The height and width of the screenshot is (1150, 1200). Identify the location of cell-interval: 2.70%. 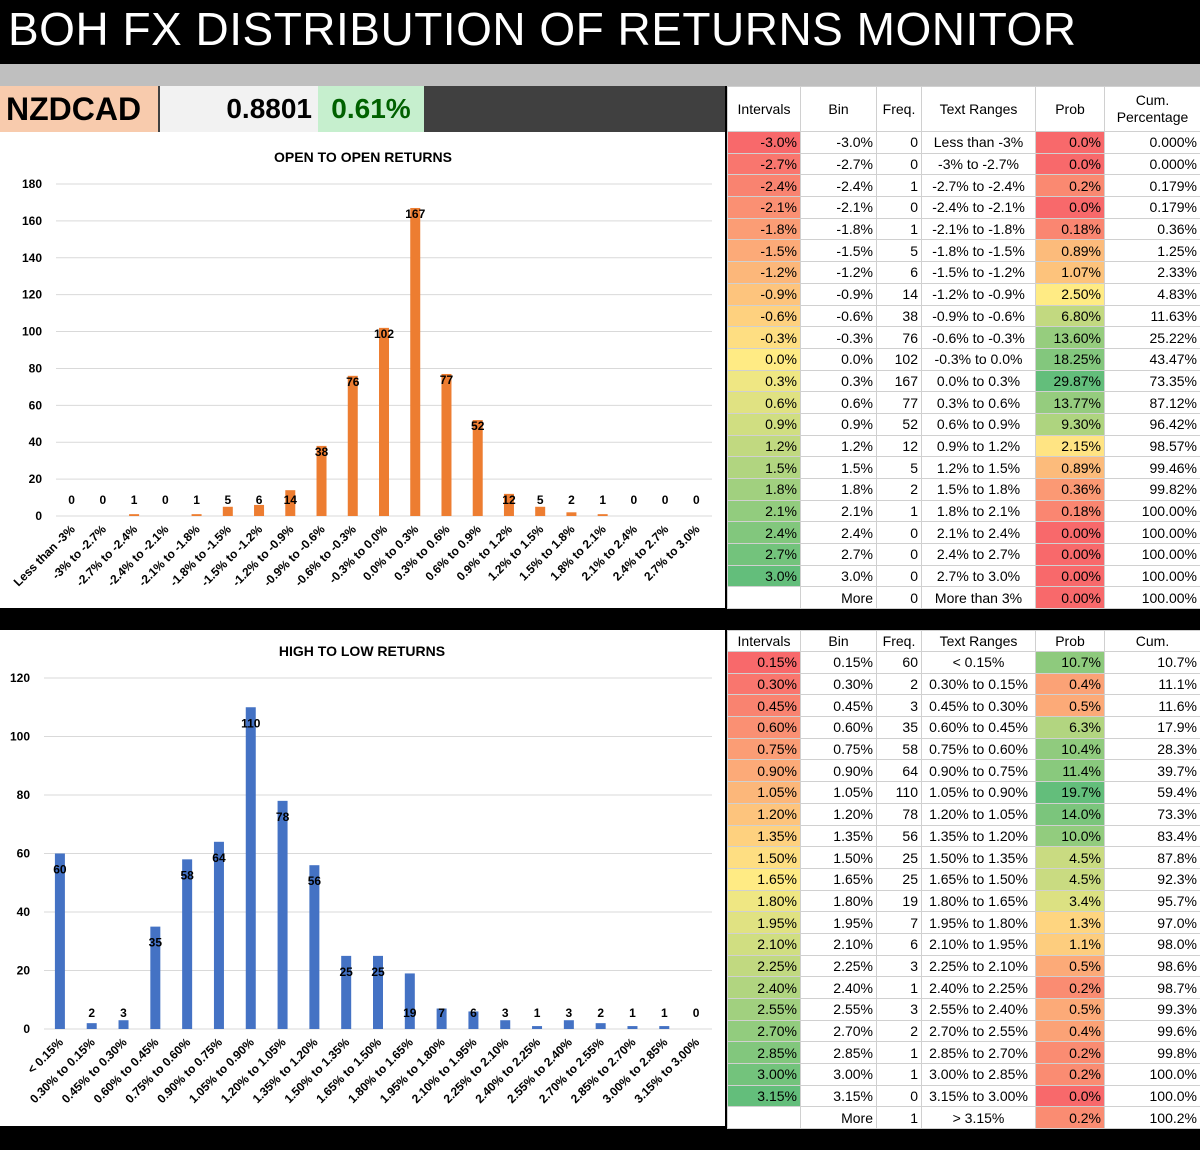
(764, 1031).